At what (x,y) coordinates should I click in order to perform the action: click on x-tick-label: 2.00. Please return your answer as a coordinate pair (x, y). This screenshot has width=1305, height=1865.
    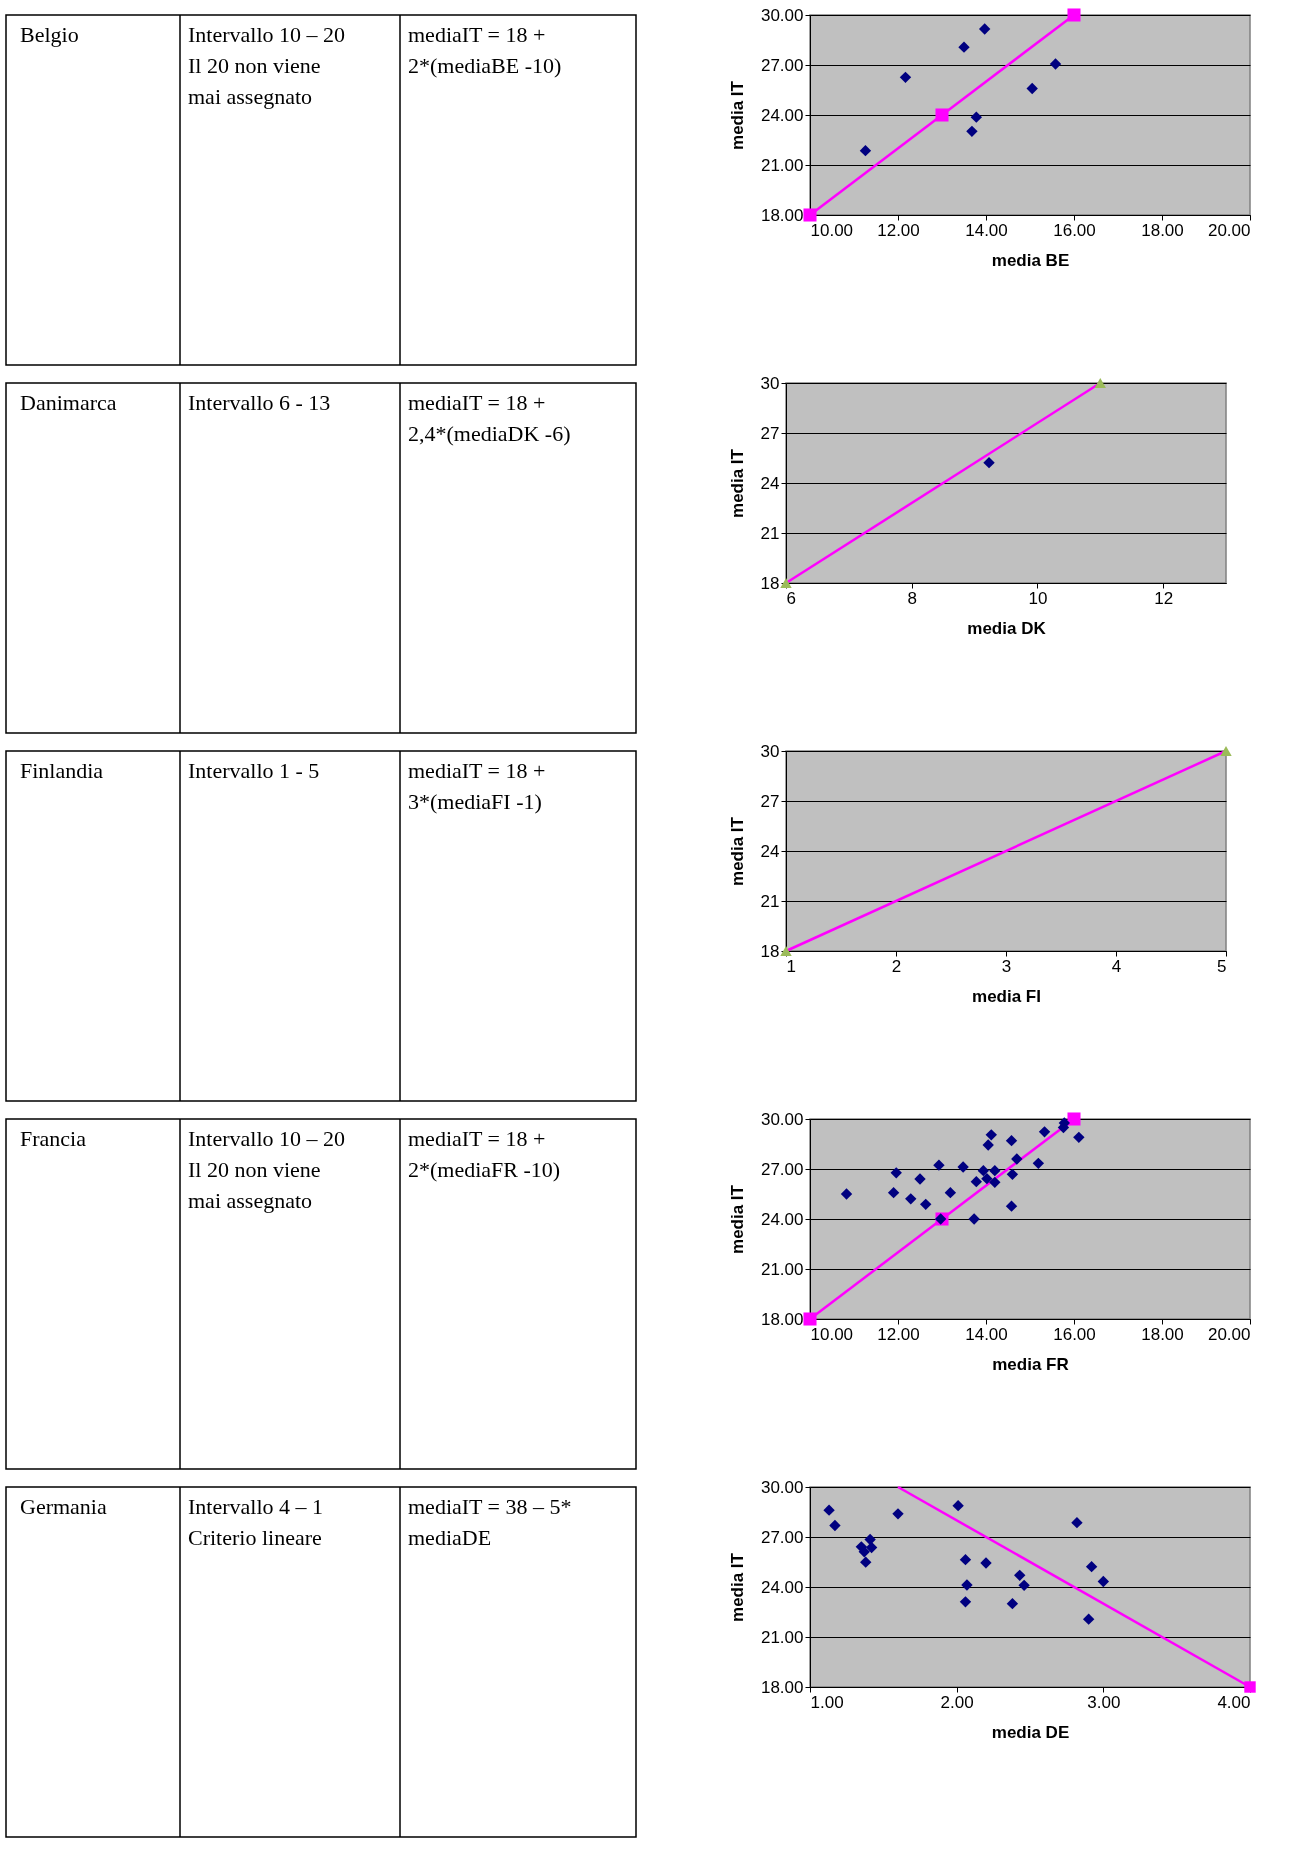
    Looking at the image, I should click on (957, 1702).